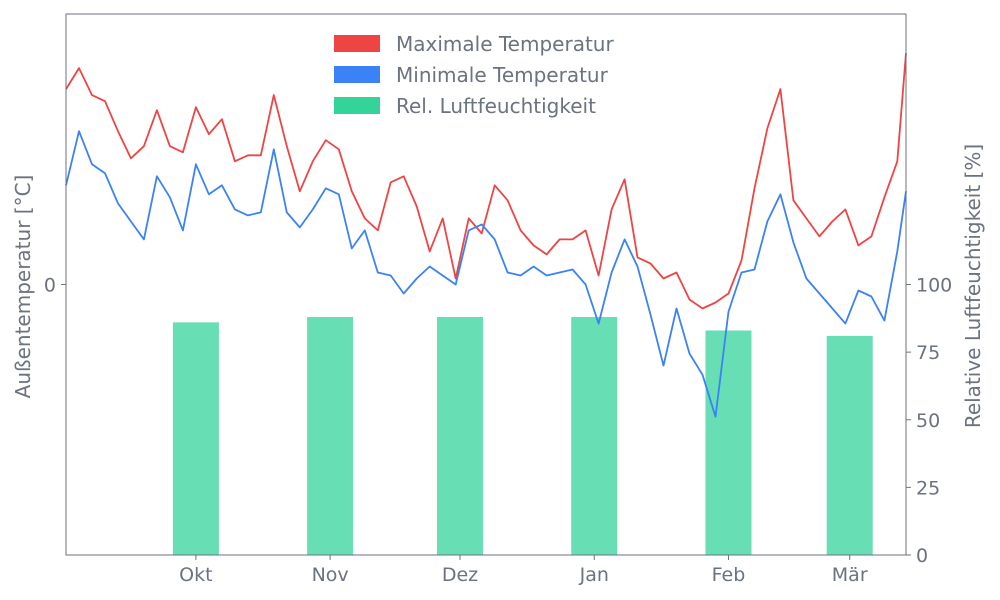 Image resolution: width=1000 pixels, height=600 pixels. I want to click on humidity-bar-jan, so click(594, 435).